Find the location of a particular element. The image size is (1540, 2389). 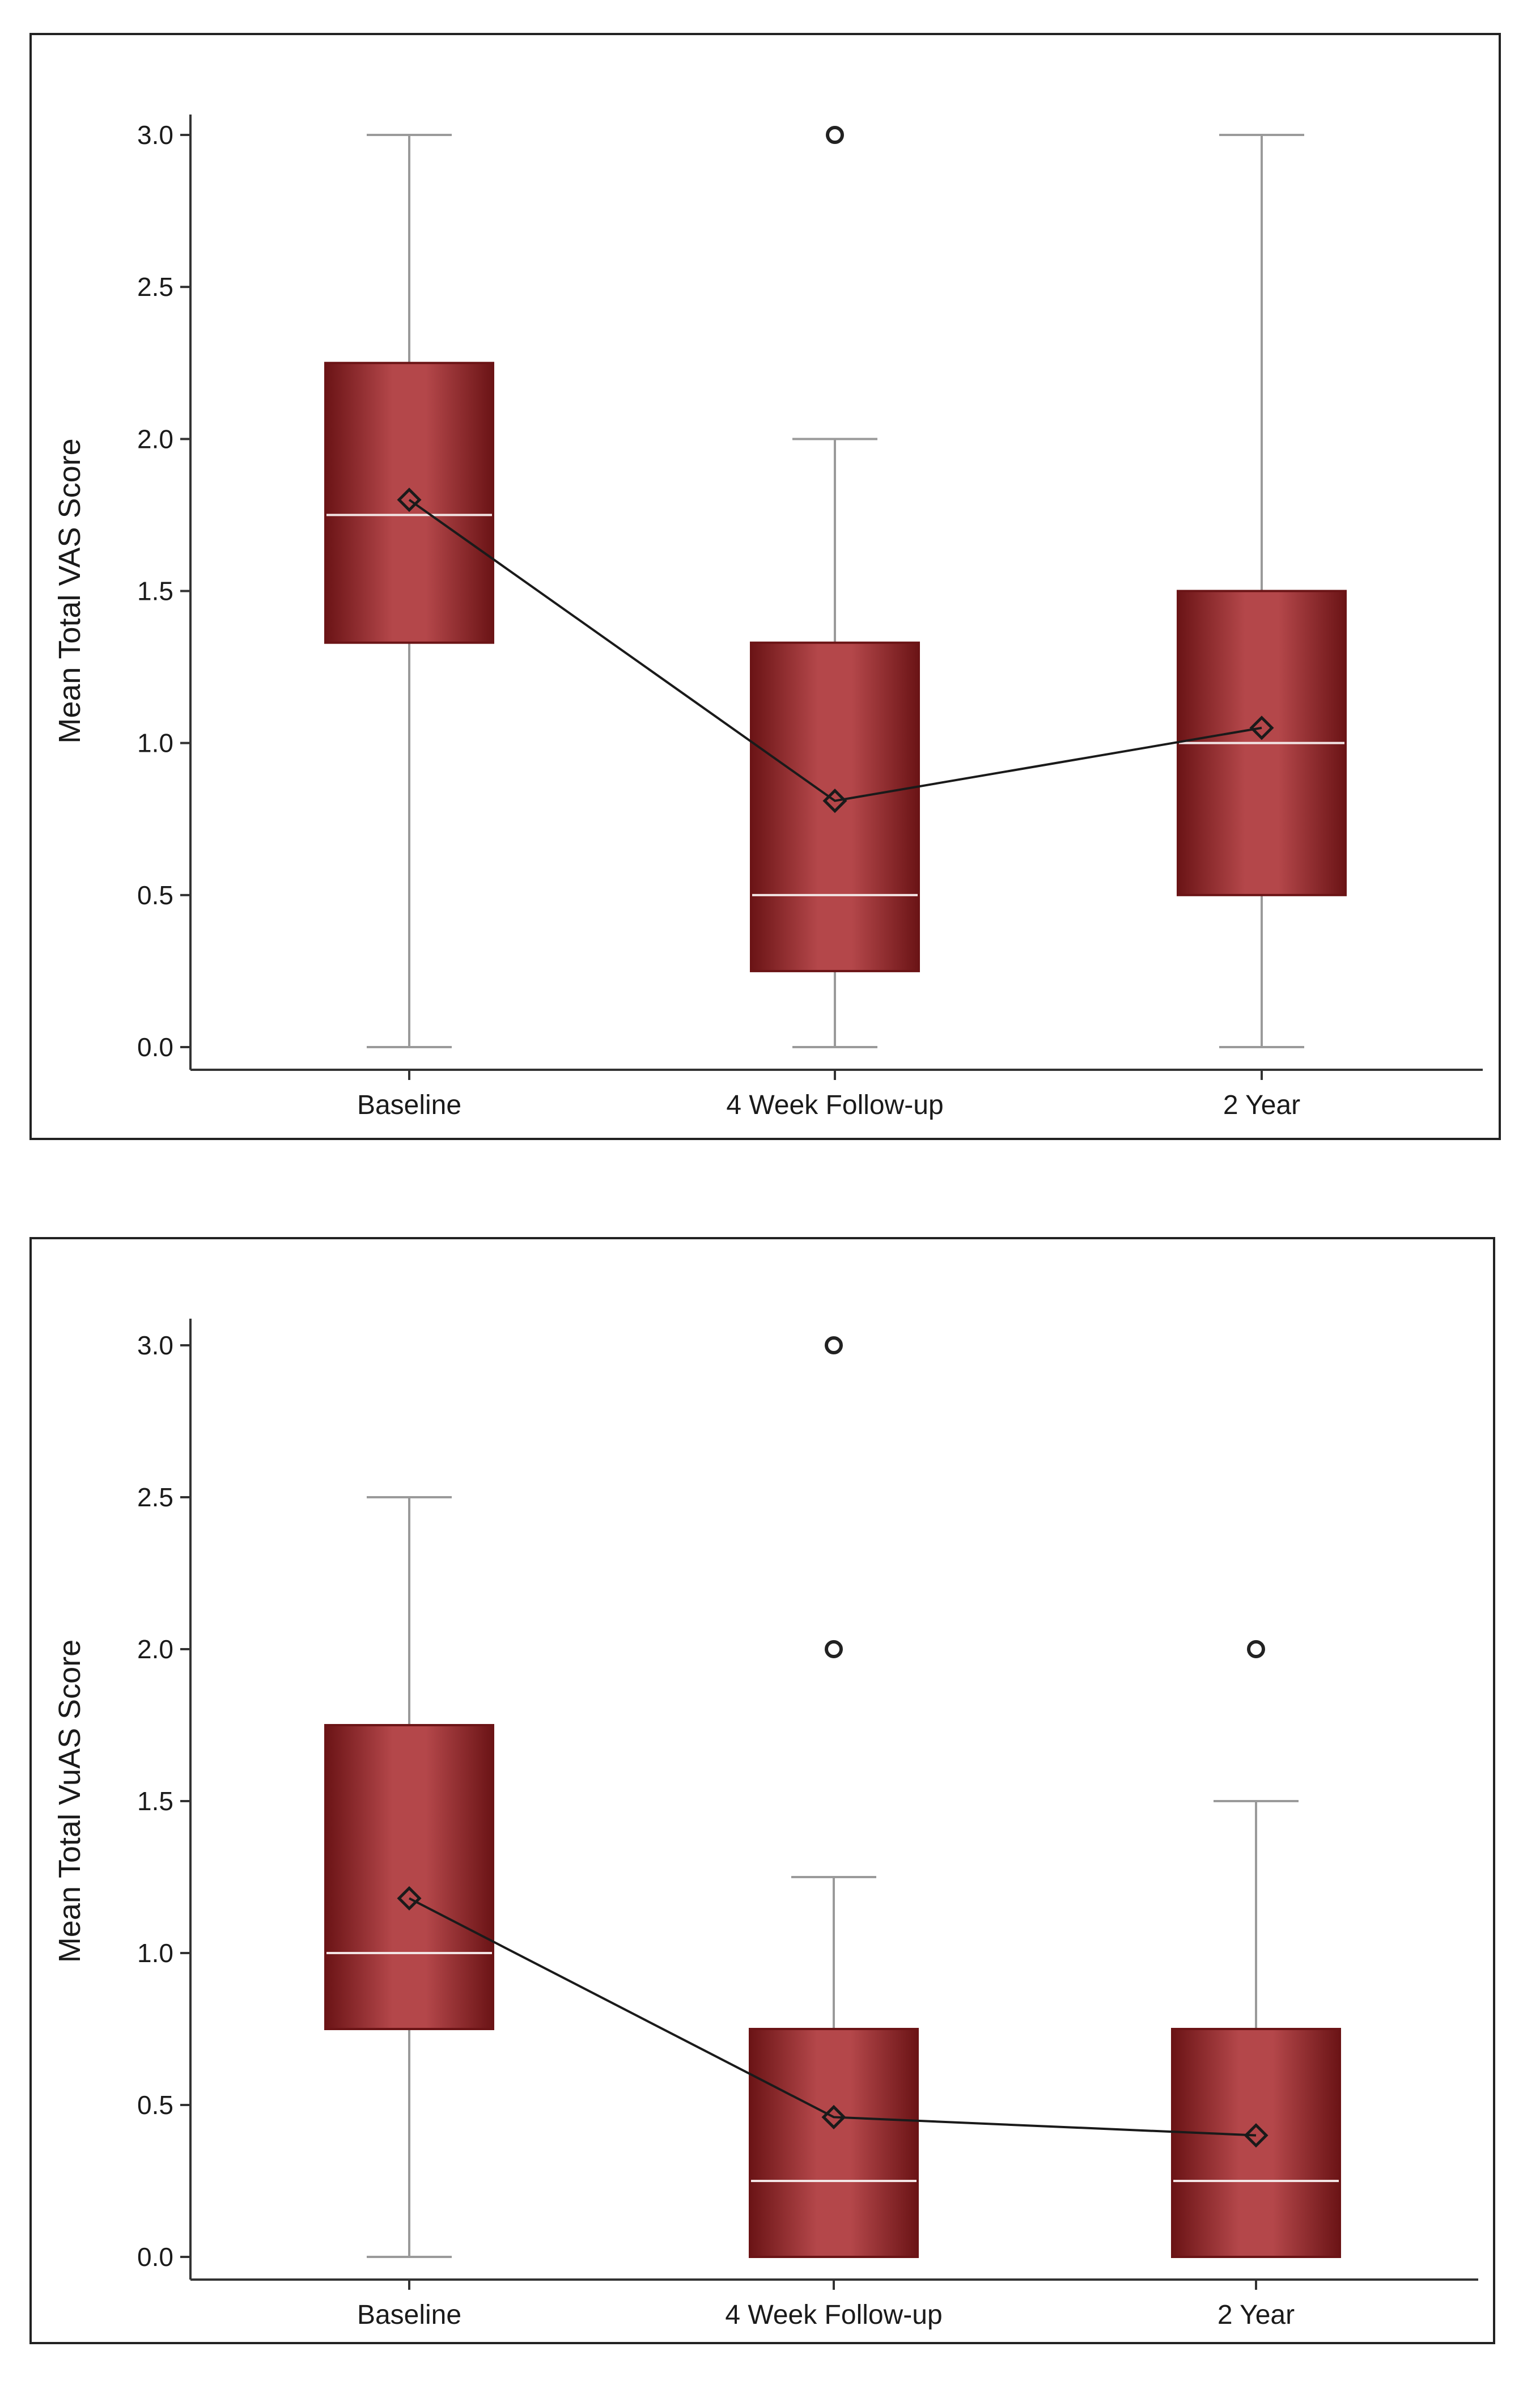

y-axis-title: Mean Total VAS Score is located at coordinates (70, 590).